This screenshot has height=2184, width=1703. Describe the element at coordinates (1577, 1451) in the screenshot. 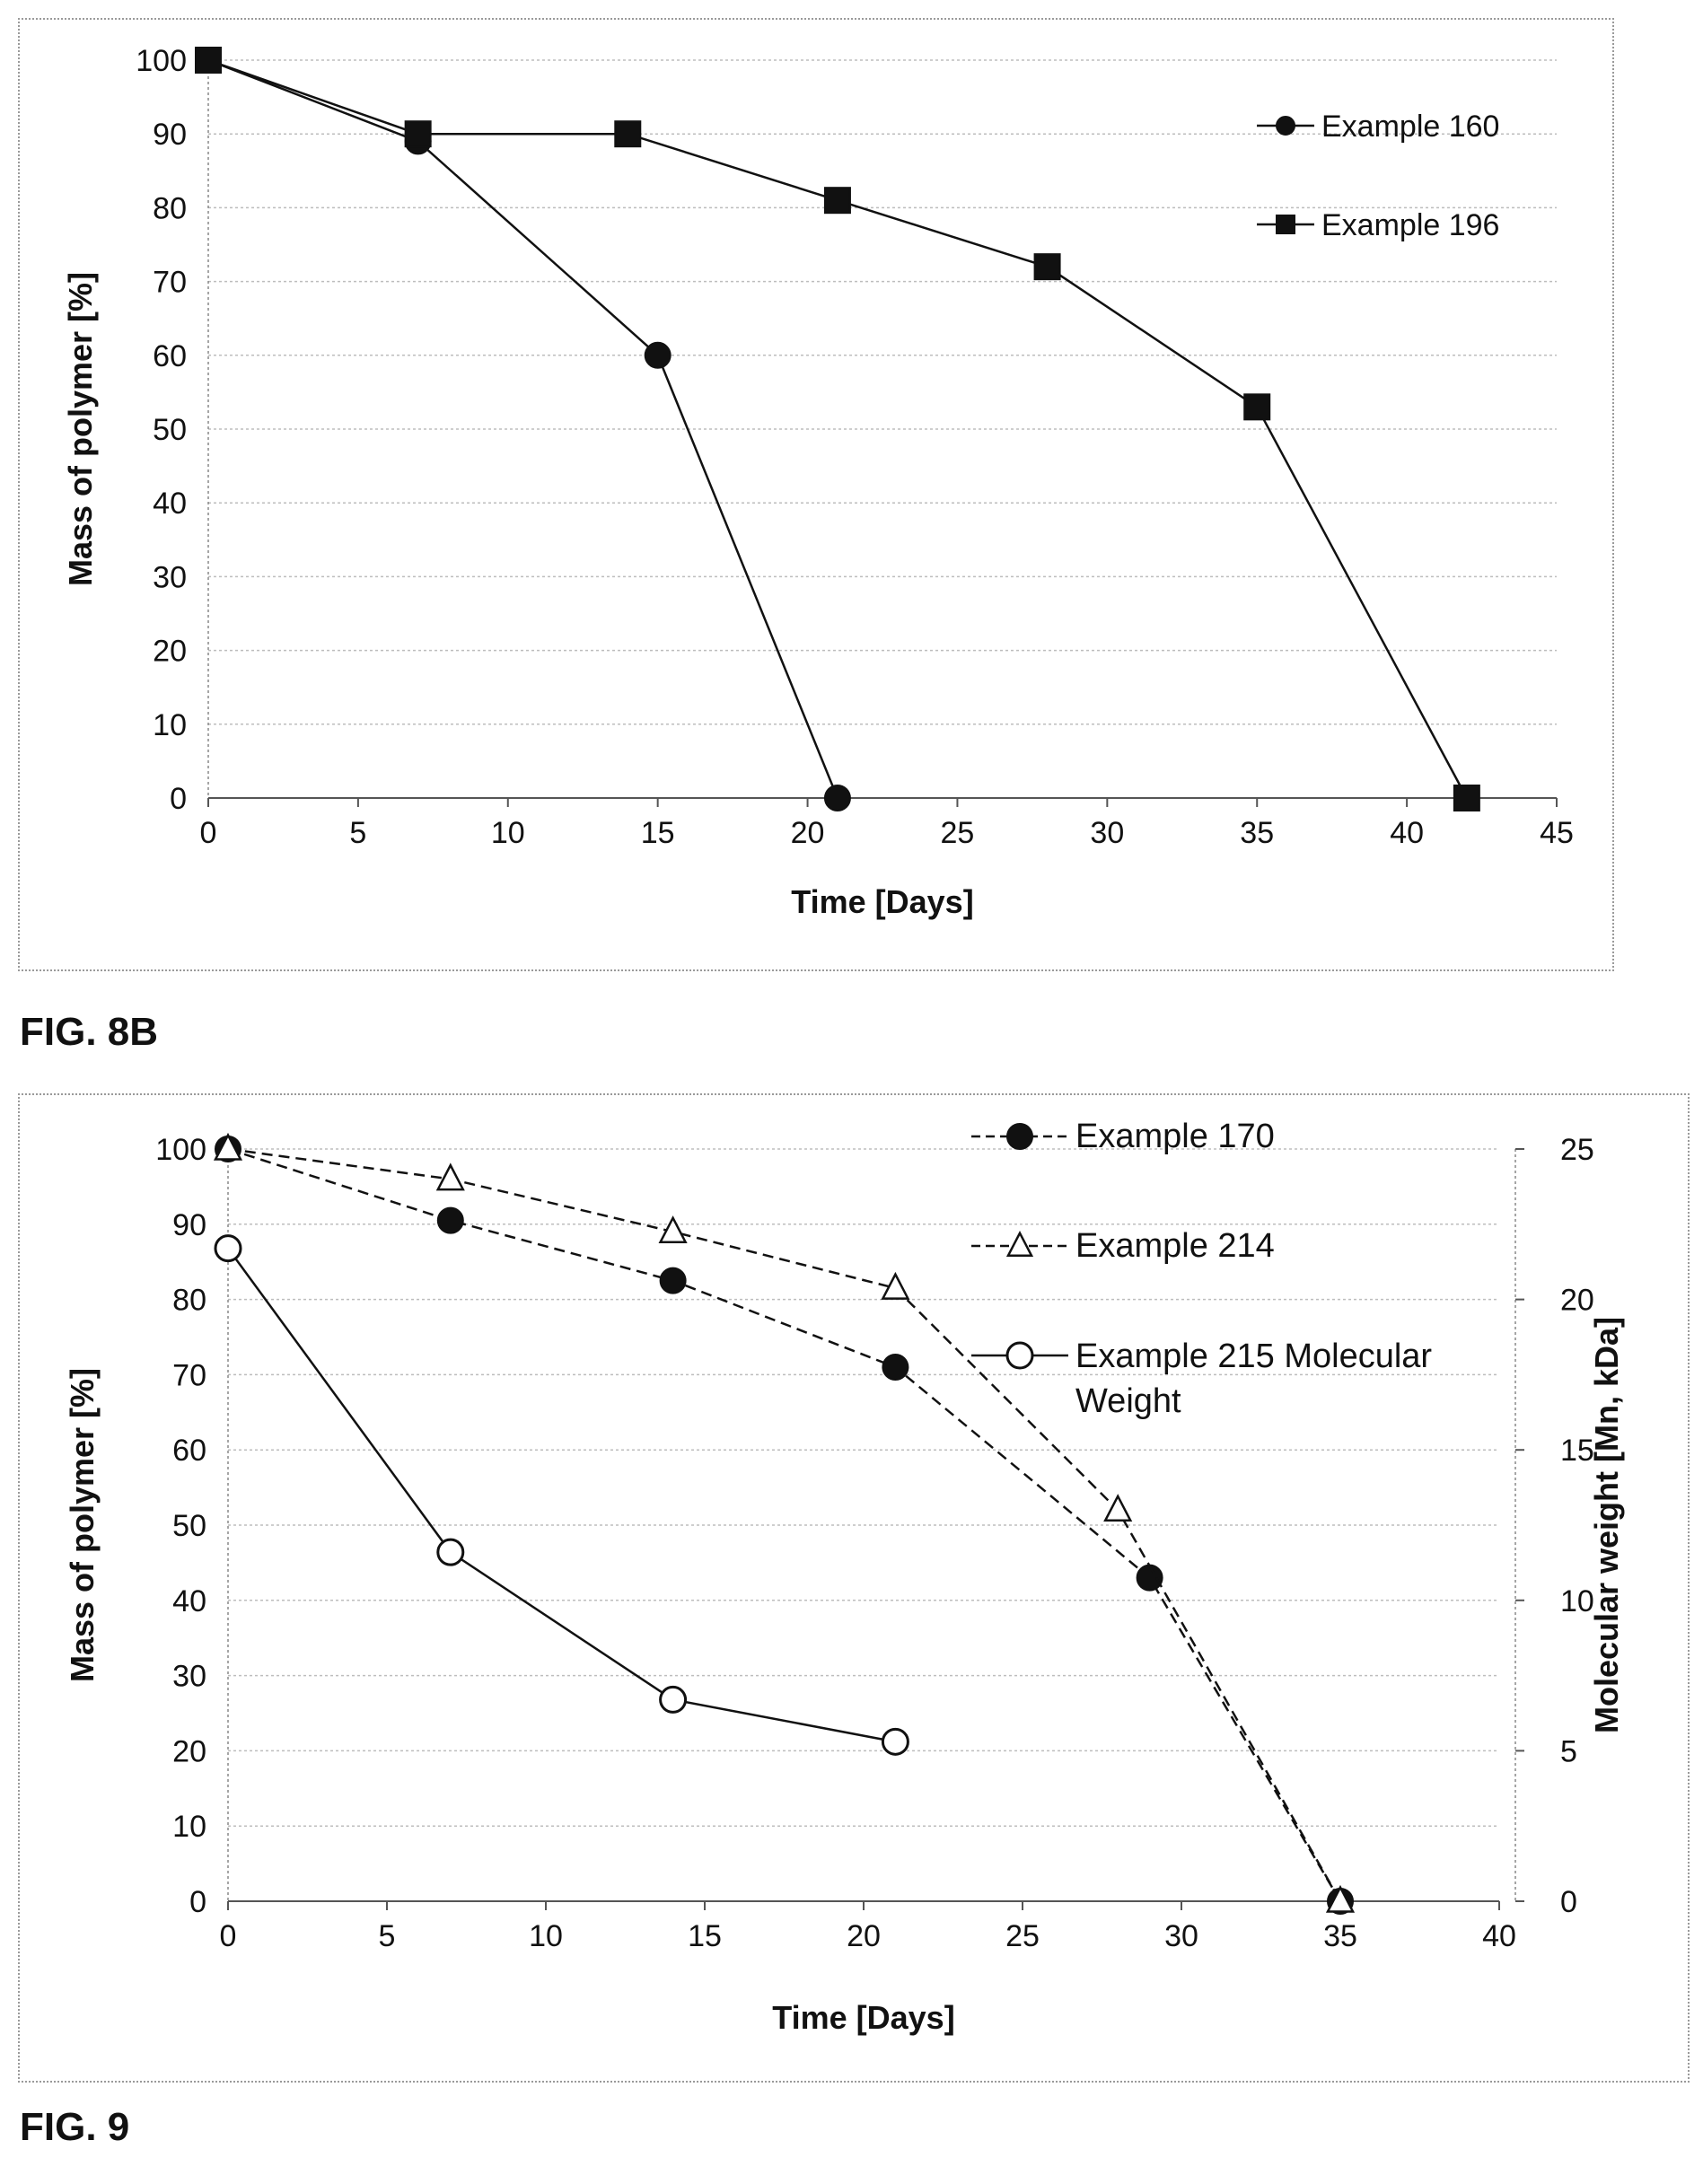

I see `y-right-tick-label: 15` at that location.